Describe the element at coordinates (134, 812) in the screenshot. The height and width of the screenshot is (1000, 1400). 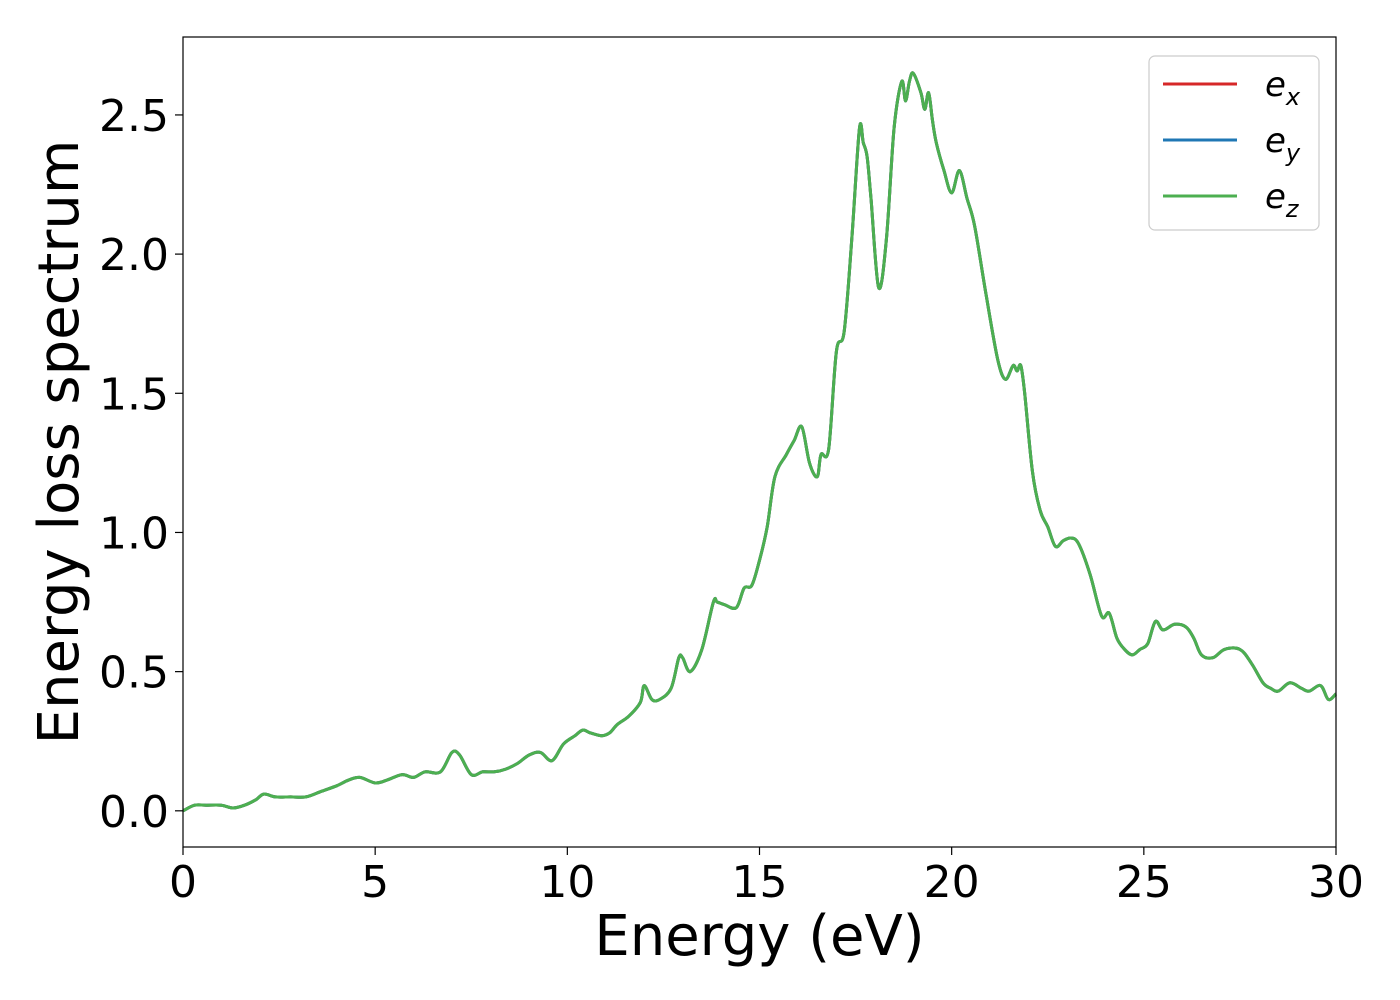
I see `y-tick-label: 0.0` at that location.